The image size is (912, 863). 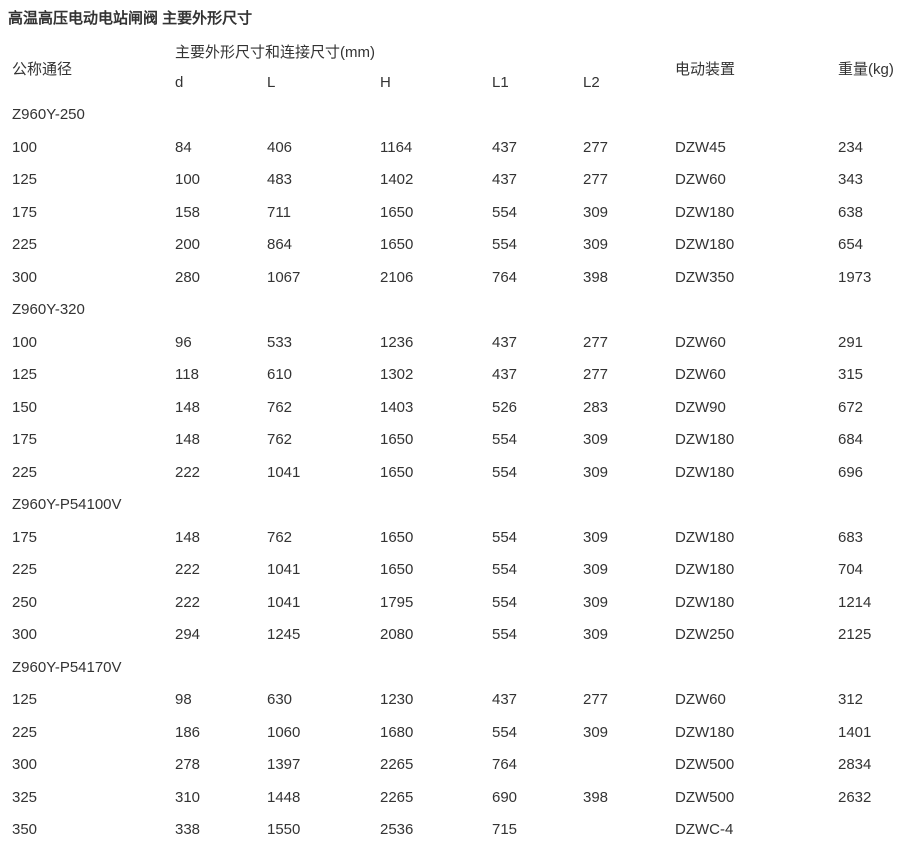 What do you see at coordinates (280, 244) in the screenshot?
I see `cell-L: 864` at bounding box center [280, 244].